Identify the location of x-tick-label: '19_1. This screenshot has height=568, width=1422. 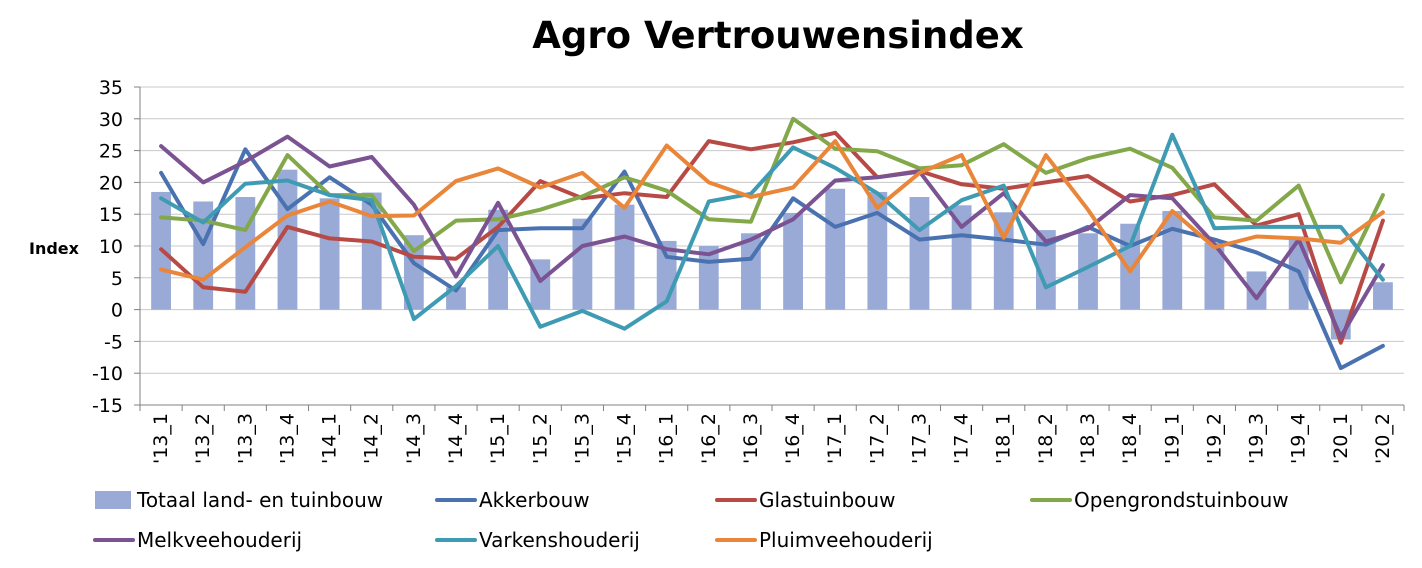
(1172, 438).